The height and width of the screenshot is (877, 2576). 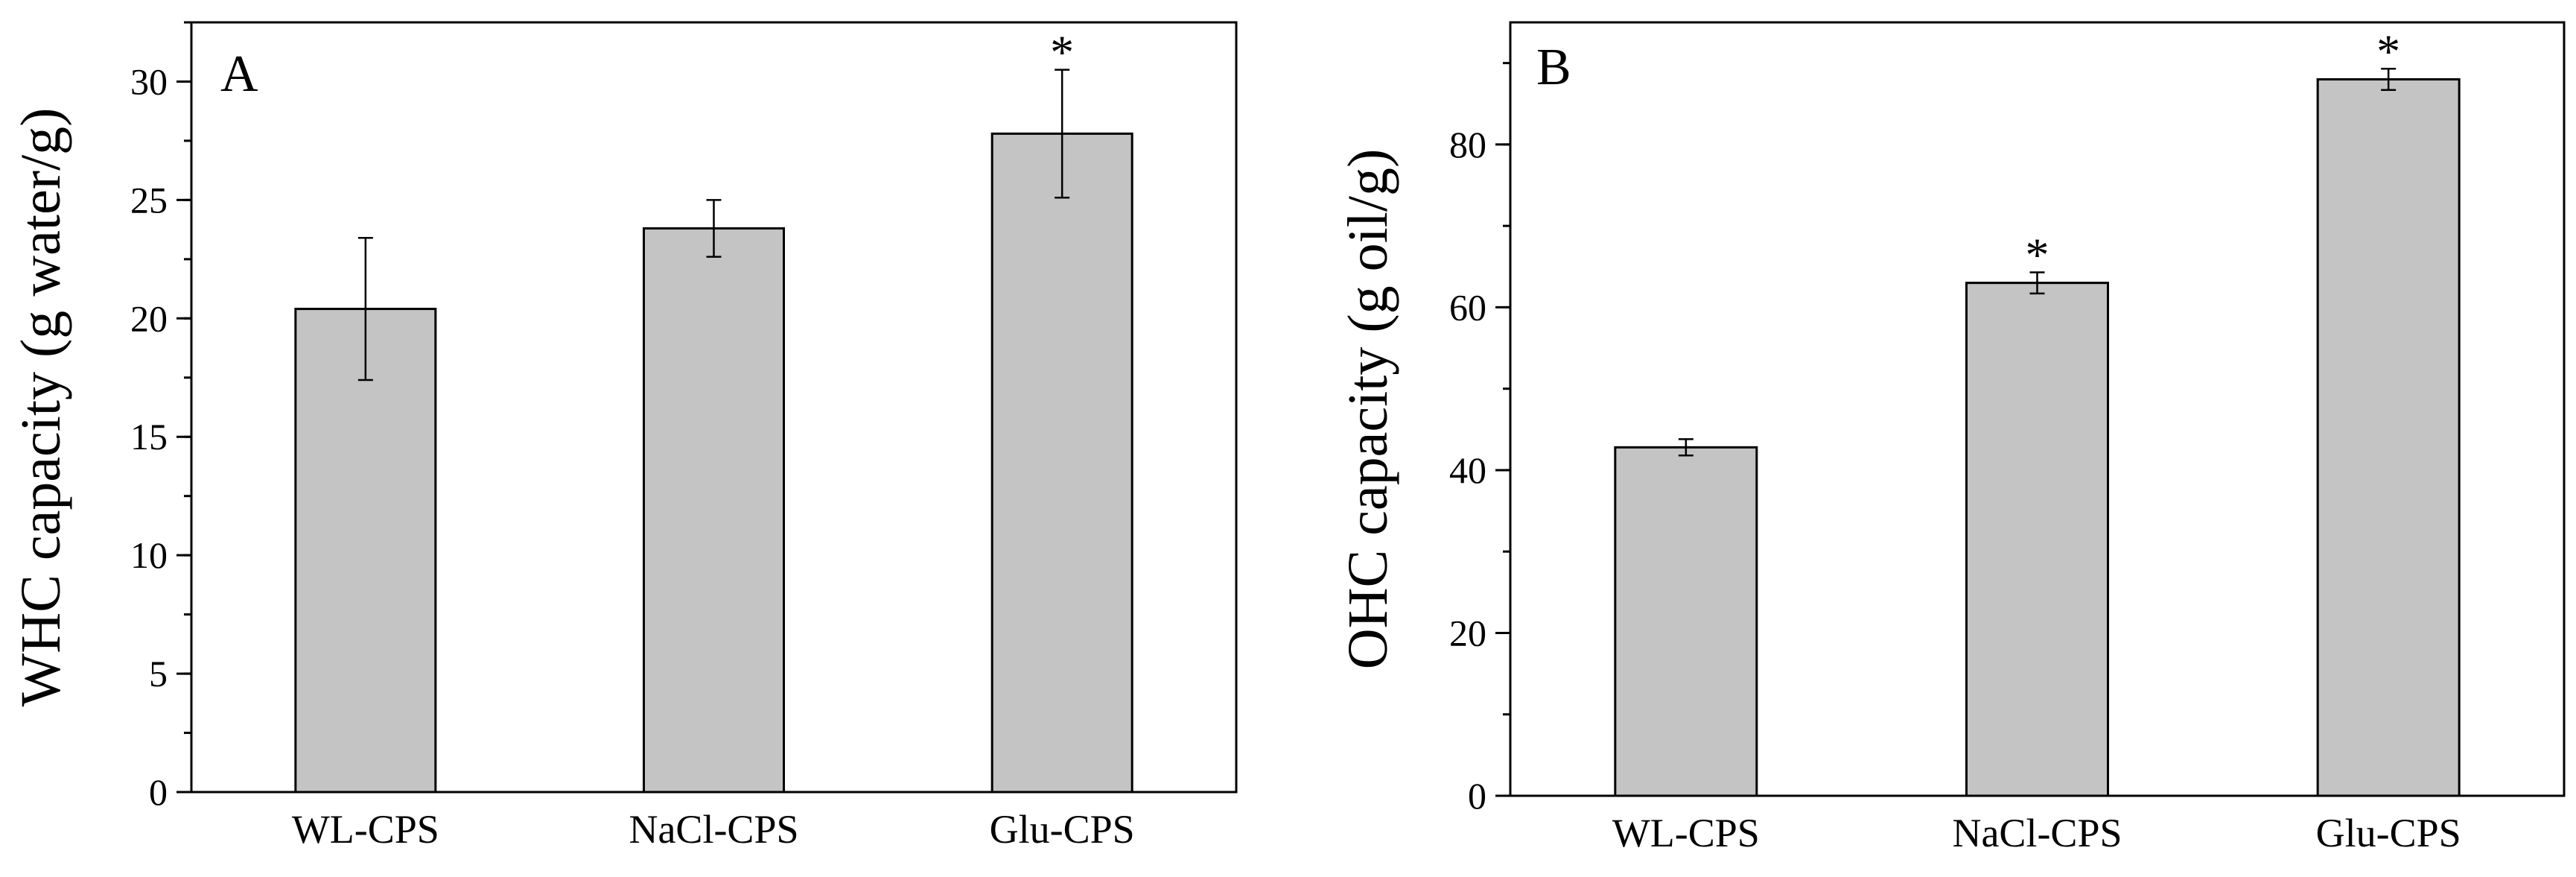 I want to click on y-tick-label: 40, so click(x=1467, y=470).